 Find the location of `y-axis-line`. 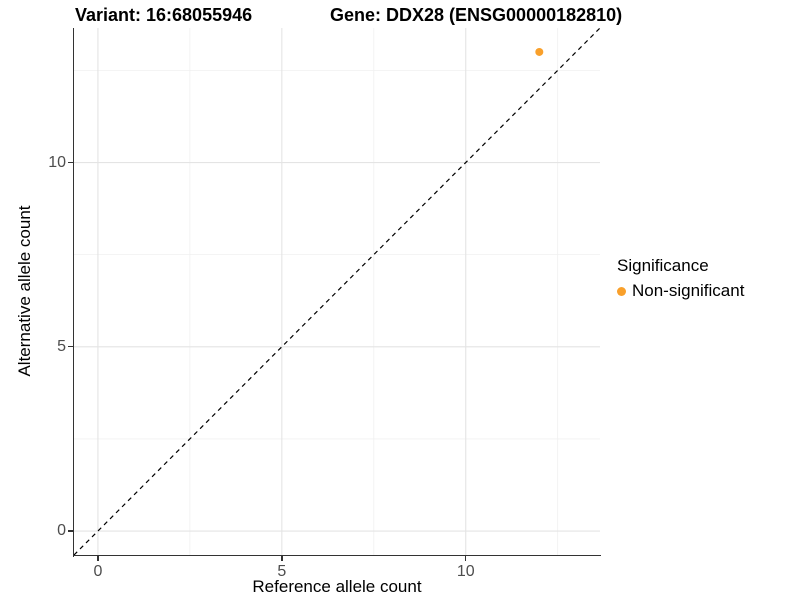

y-axis-line is located at coordinates (73, 292).